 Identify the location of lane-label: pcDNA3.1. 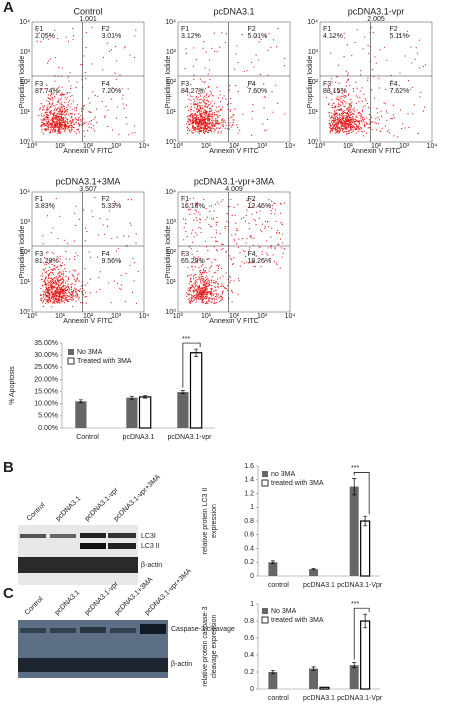
(68, 603).